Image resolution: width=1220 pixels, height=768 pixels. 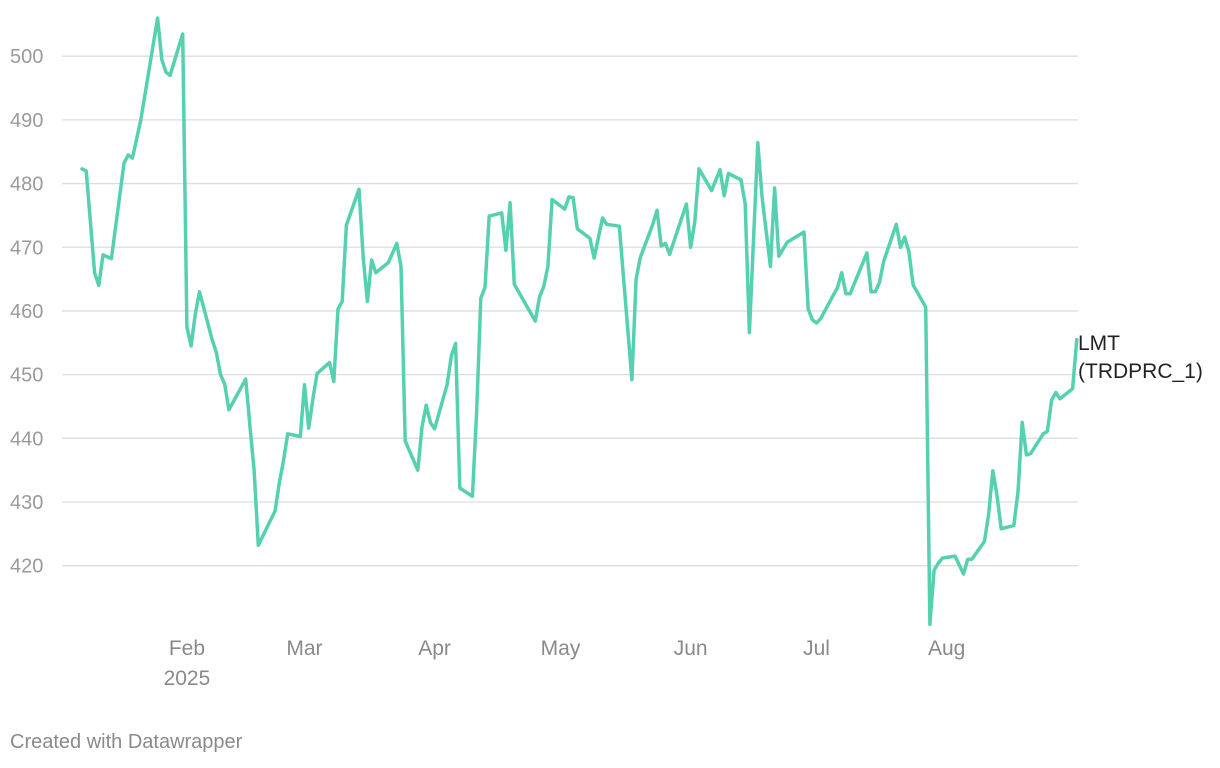 I want to click on x-tick-label-may: May, so click(x=561, y=648).